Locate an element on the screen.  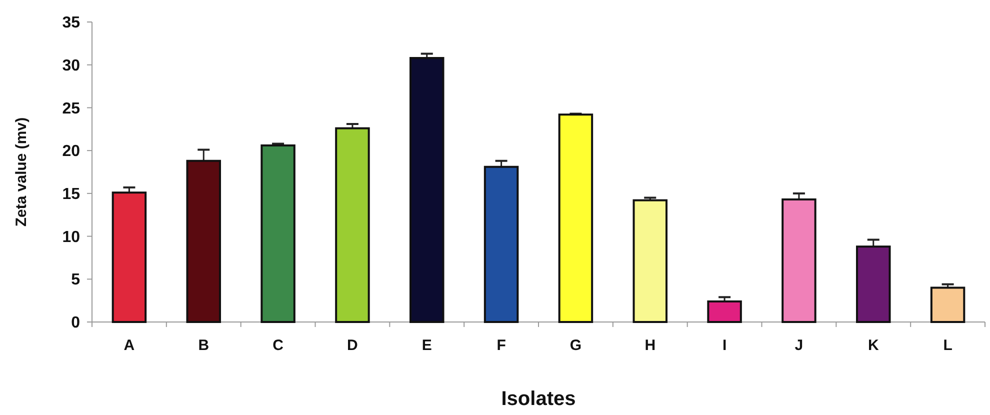
y-tick-label: 35 is located at coordinates (71, 23).